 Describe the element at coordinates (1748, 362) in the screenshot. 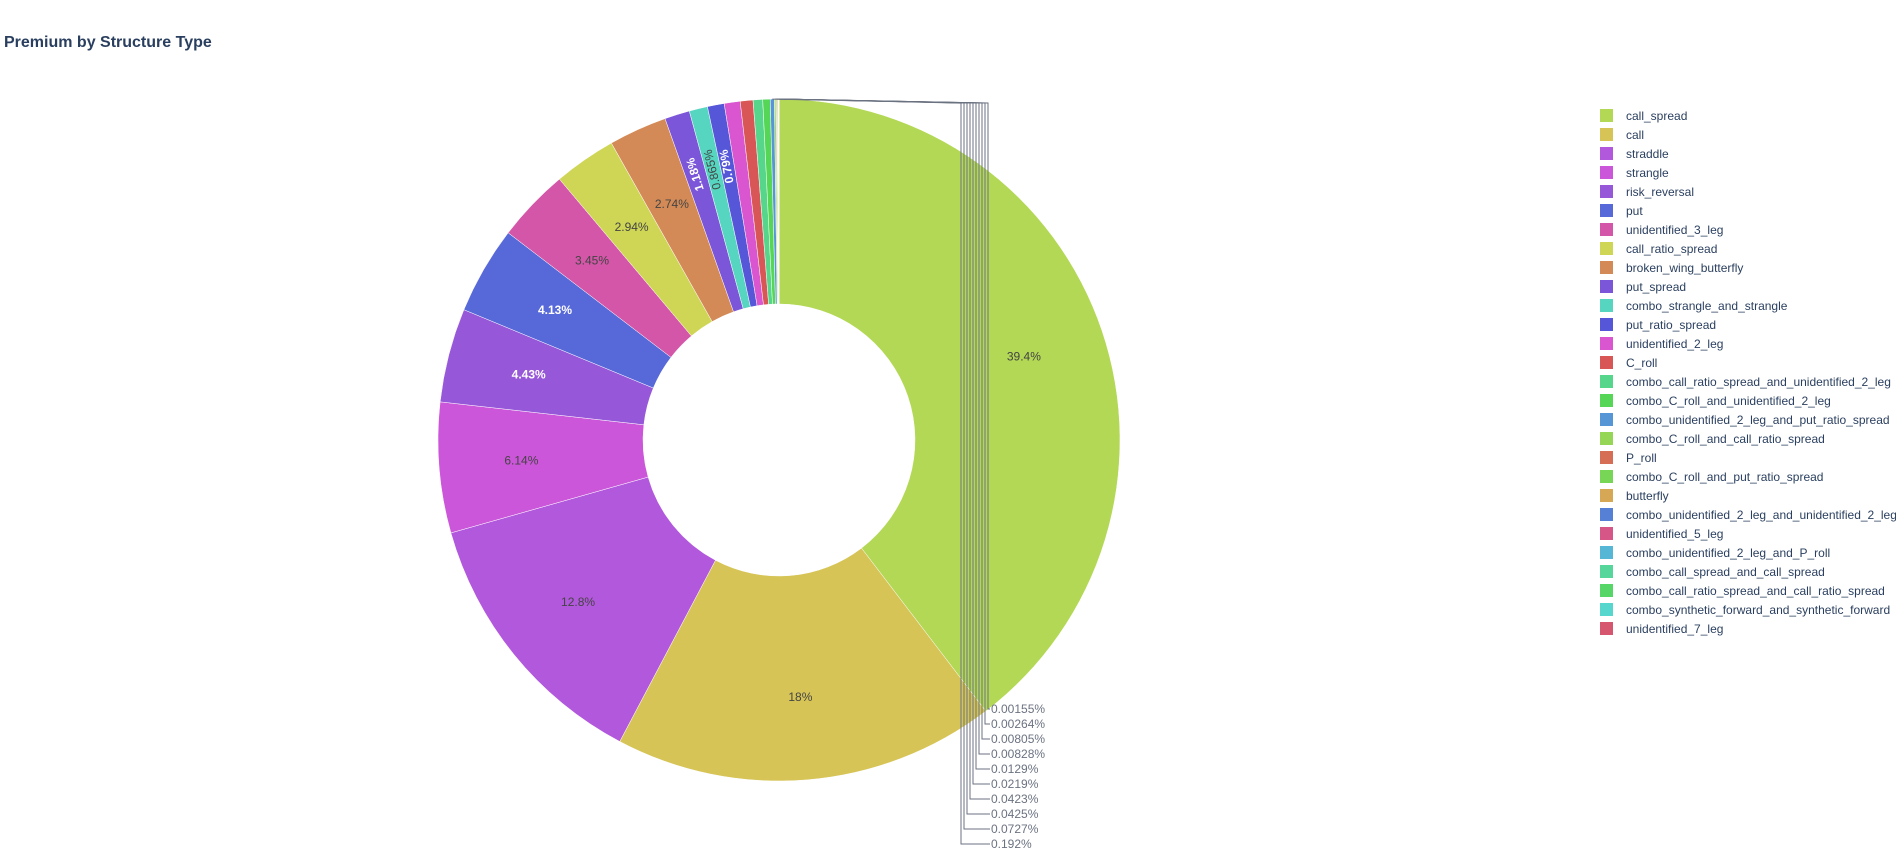

I see `legend-item-c-roll: C_roll` at that location.